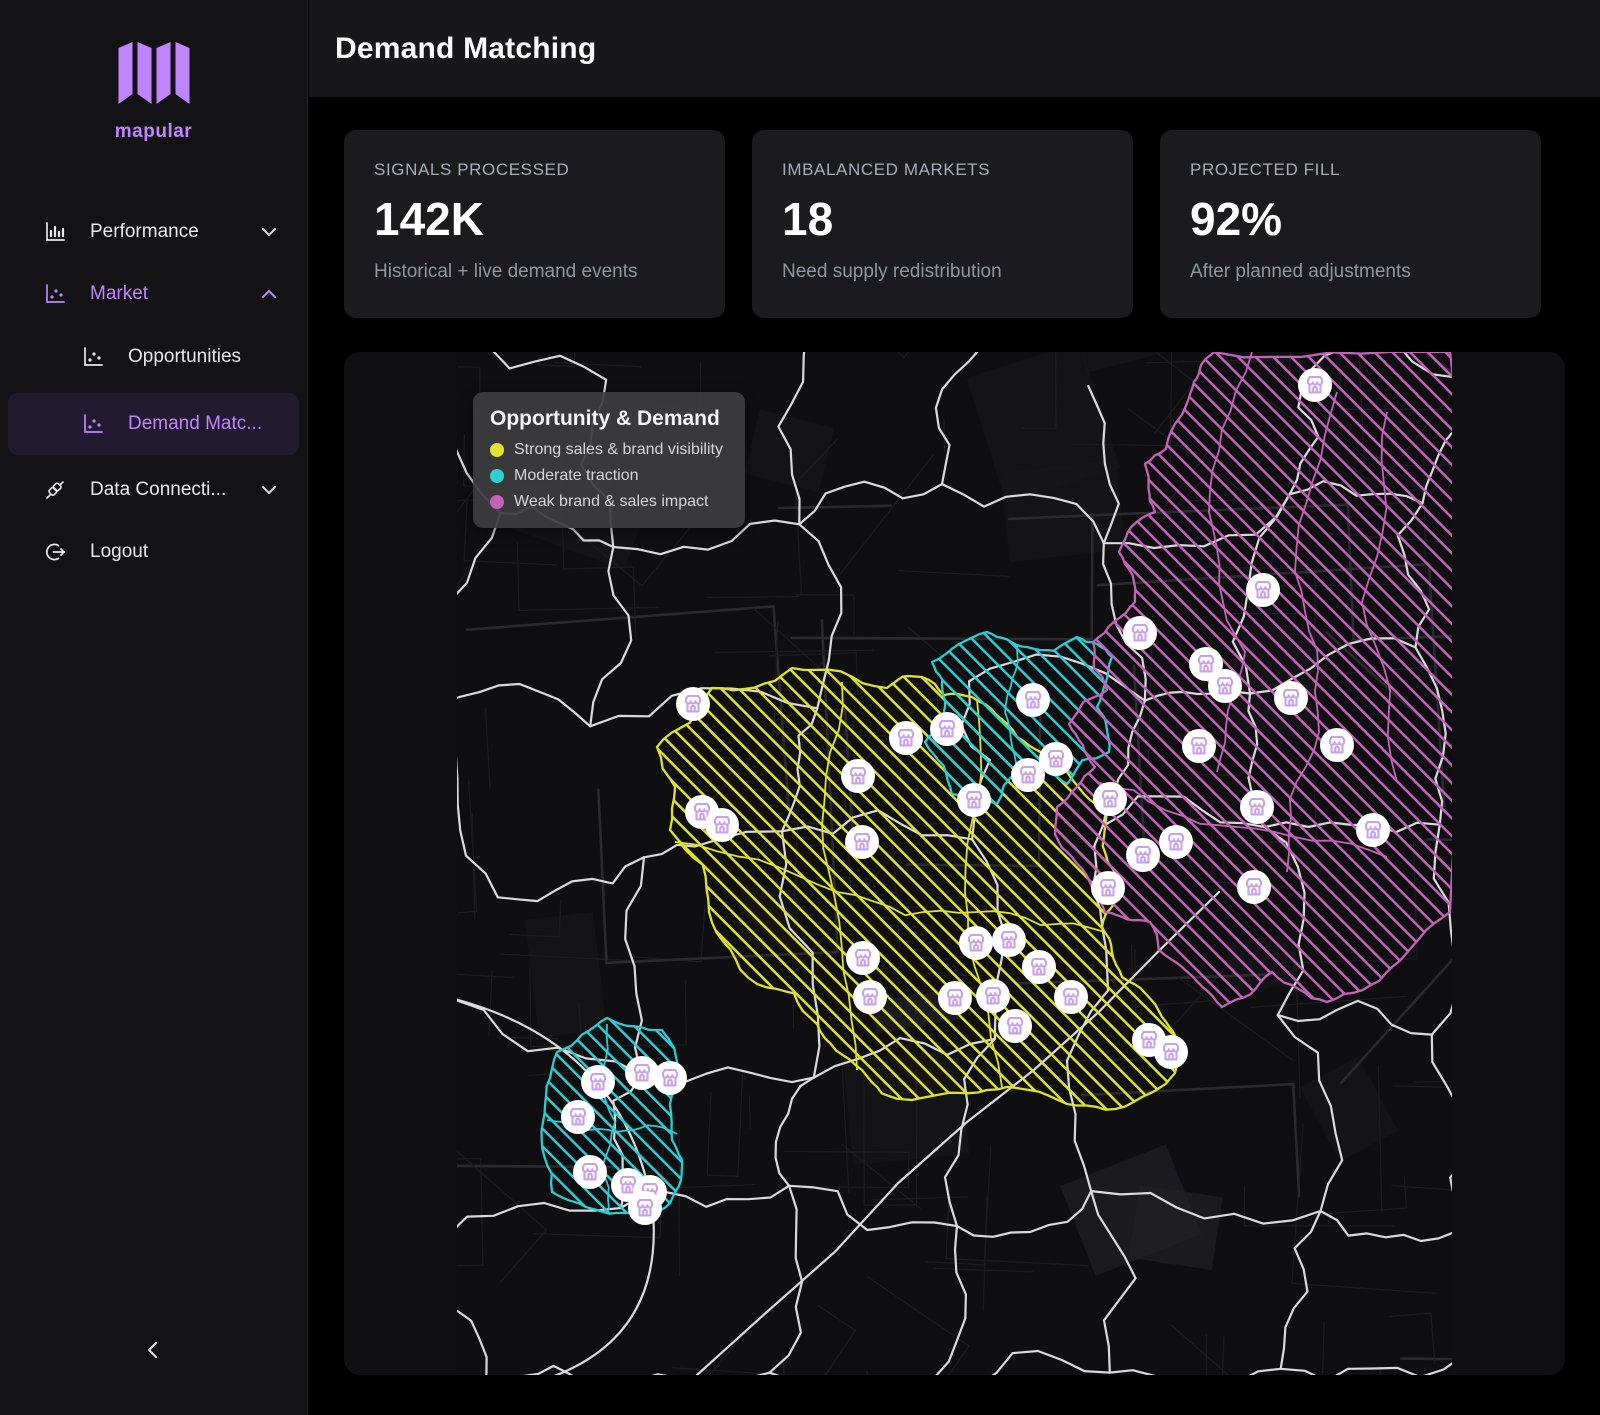  Describe the element at coordinates (144, 231) in the screenshot. I see `sidebar-item-label: Performance` at that location.